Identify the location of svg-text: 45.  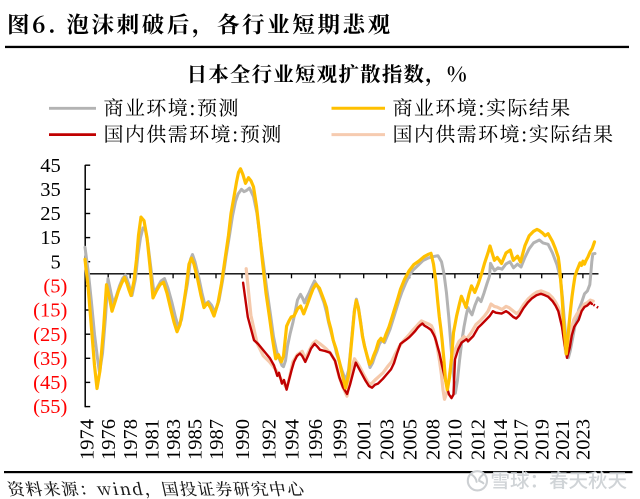
(50, 166).